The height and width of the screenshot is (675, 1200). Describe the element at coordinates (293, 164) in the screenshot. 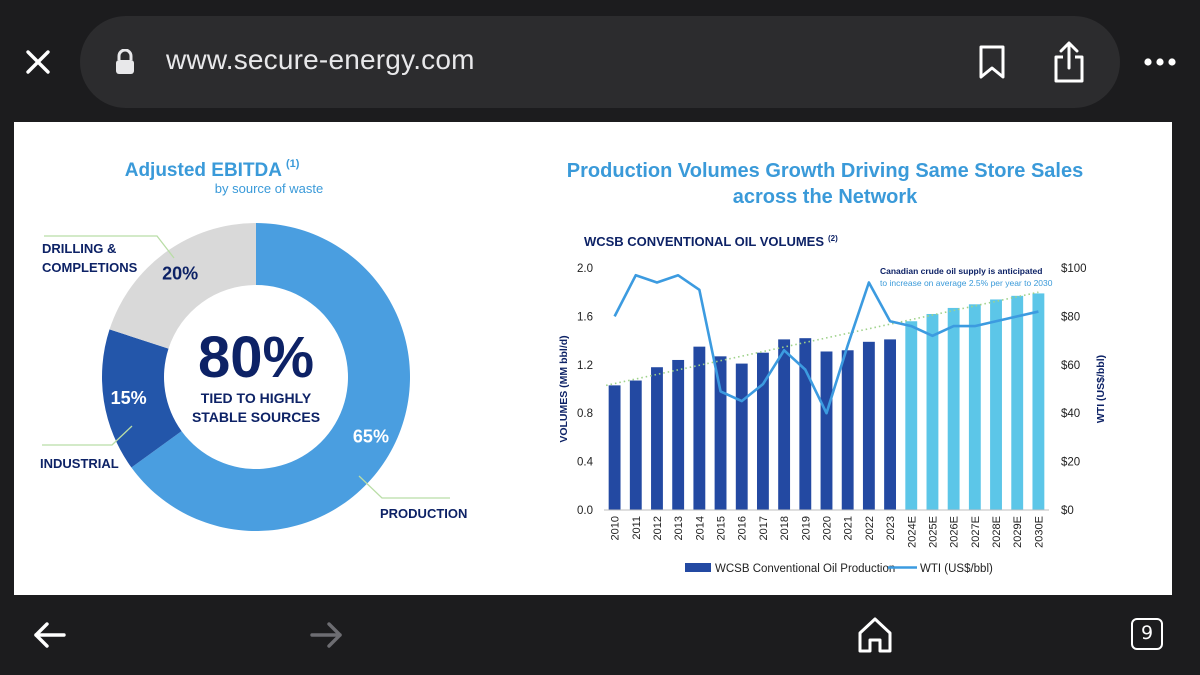

I see `donut-title-note: (1)` at that location.